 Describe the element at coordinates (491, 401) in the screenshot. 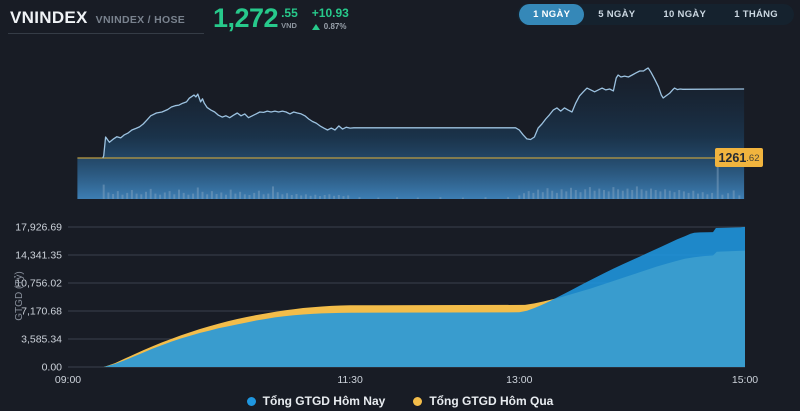

I see `legend-label-yesterday: Tổng GTGD Hôm Qua` at that location.